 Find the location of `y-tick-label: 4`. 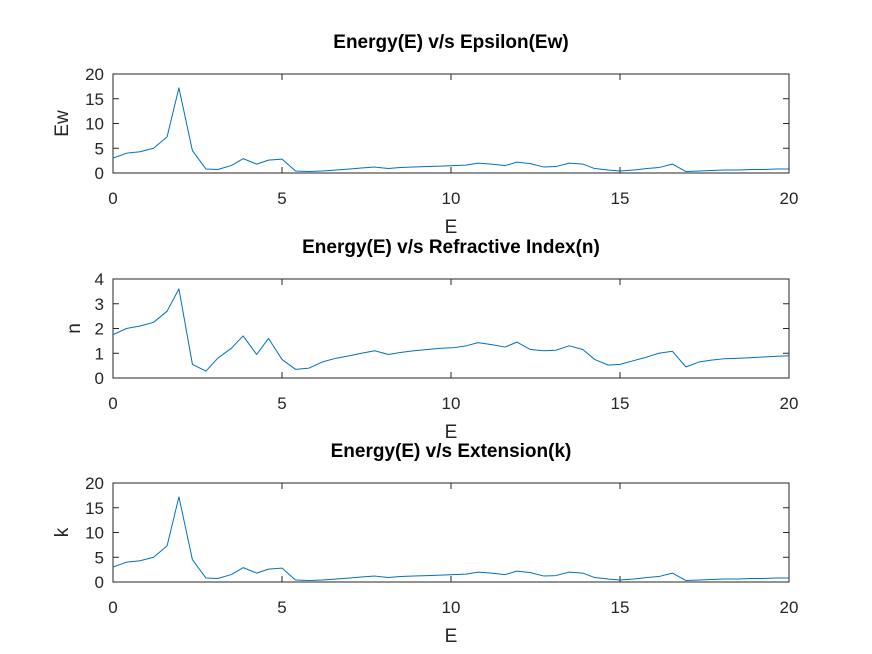

y-tick-label: 4 is located at coordinates (99, 279).